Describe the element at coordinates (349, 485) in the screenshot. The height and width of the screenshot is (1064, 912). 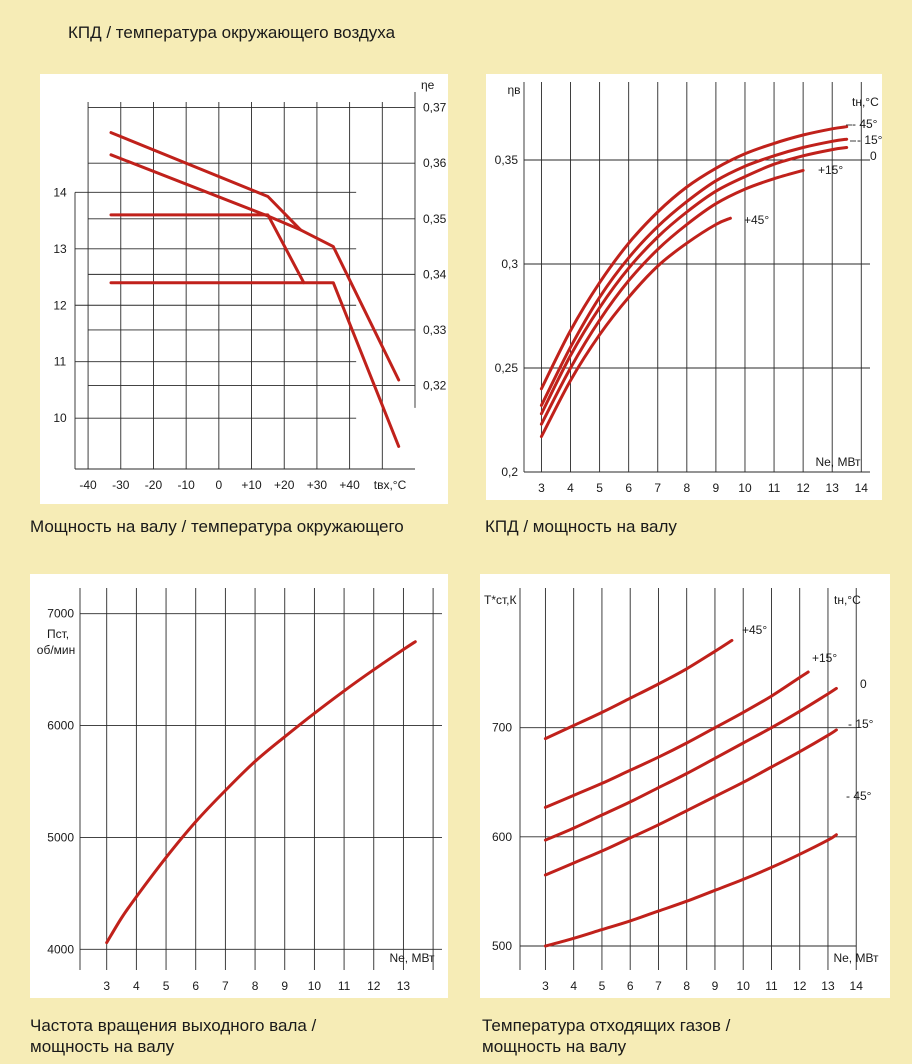
I see `x-tick-label: +40` at that location.